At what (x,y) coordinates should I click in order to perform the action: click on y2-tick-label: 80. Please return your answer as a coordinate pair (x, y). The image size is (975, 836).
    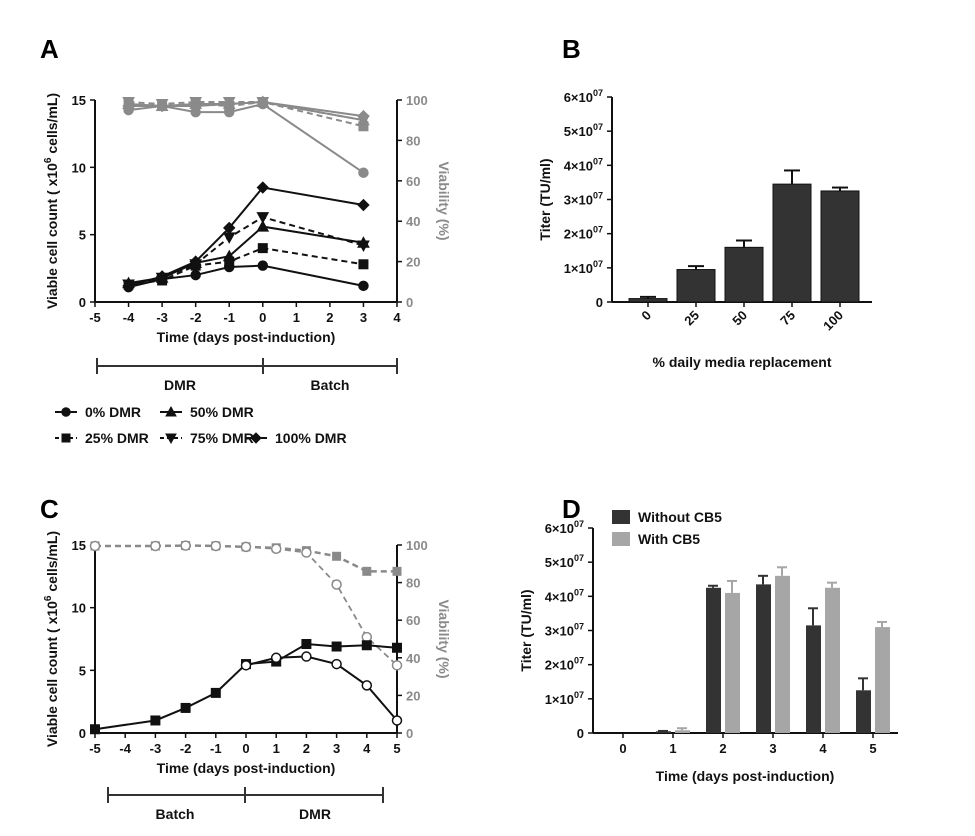
    Looking at the image, I should click on (413, 140).